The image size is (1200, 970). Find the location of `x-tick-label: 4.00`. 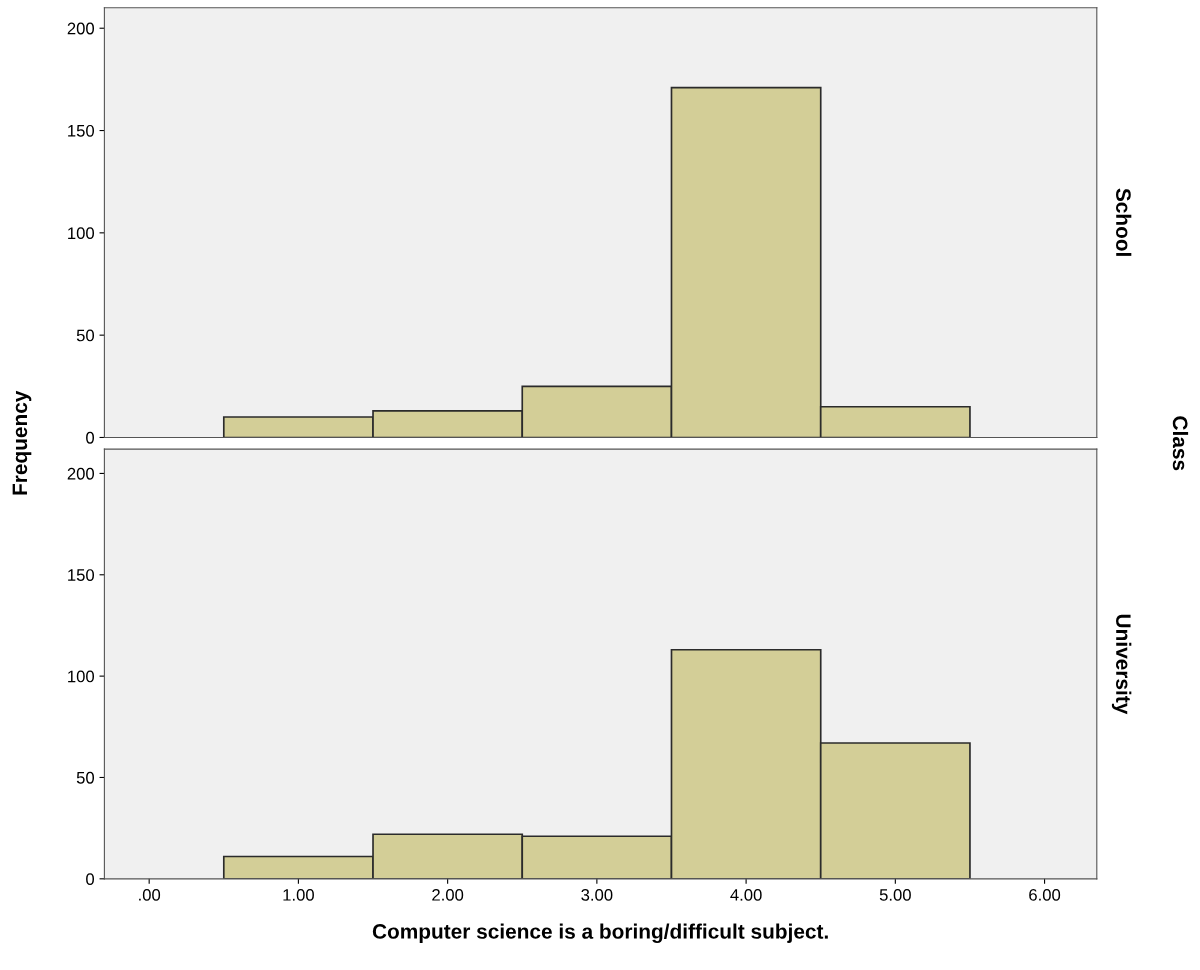

x-tick-label: 4.00 is located at coordinates (746, 894).